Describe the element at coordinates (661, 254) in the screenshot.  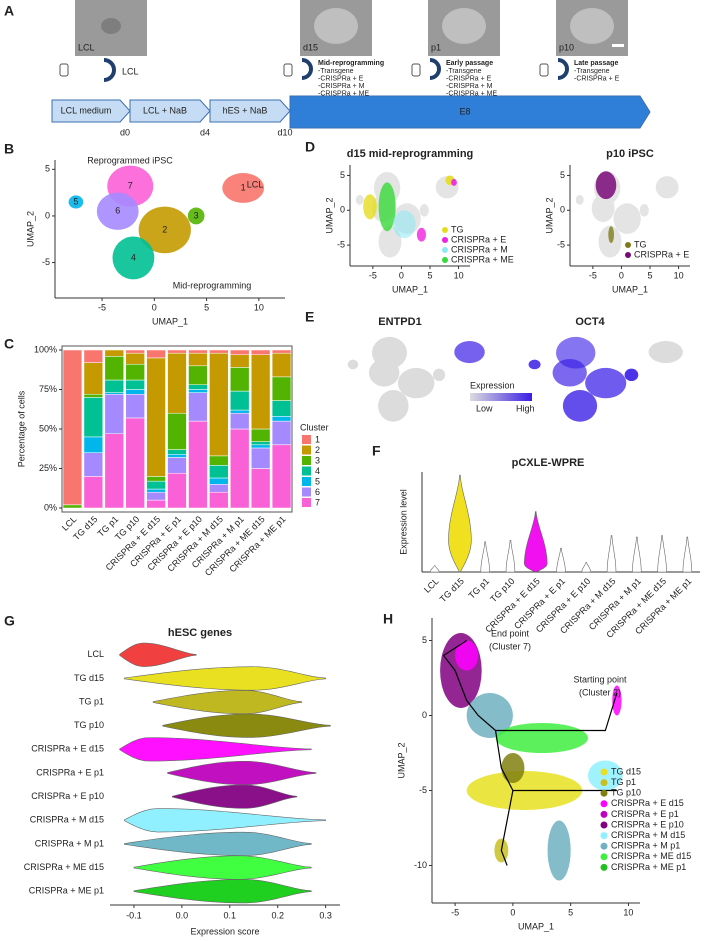
I see `legend-label: CRISPRa + E` at that location.